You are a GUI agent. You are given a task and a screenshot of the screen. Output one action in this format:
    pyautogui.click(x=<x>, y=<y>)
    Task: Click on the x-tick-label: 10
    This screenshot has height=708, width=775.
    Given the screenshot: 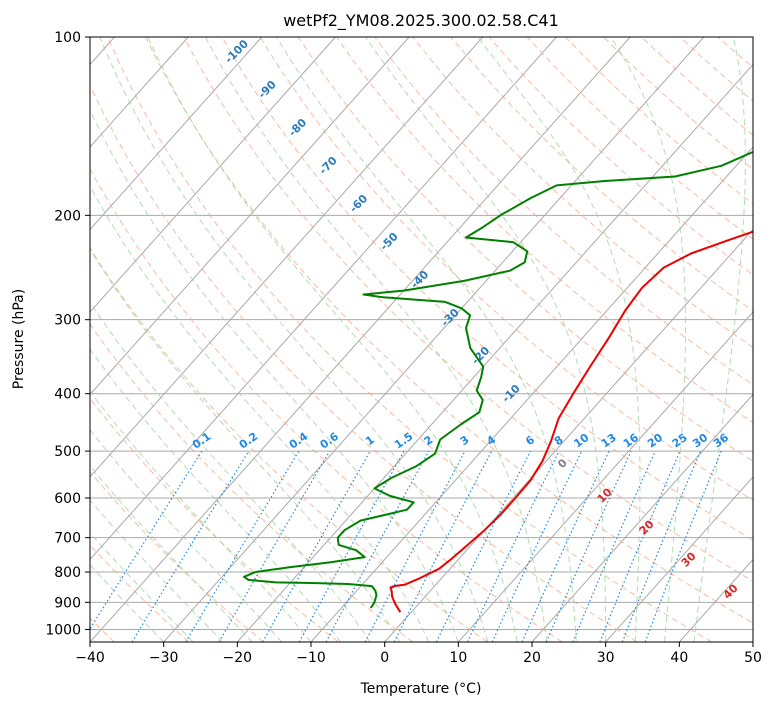 What is the action you would take?
    pyautogui.click(x=458, y=658)
    